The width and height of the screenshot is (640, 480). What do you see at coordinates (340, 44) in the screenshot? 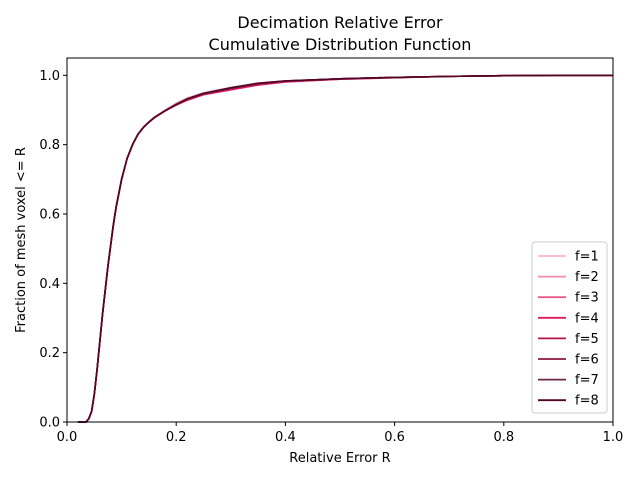
I see `chart-title-line2: Cumulative Distribution Function` at bounding box center [340, 44].